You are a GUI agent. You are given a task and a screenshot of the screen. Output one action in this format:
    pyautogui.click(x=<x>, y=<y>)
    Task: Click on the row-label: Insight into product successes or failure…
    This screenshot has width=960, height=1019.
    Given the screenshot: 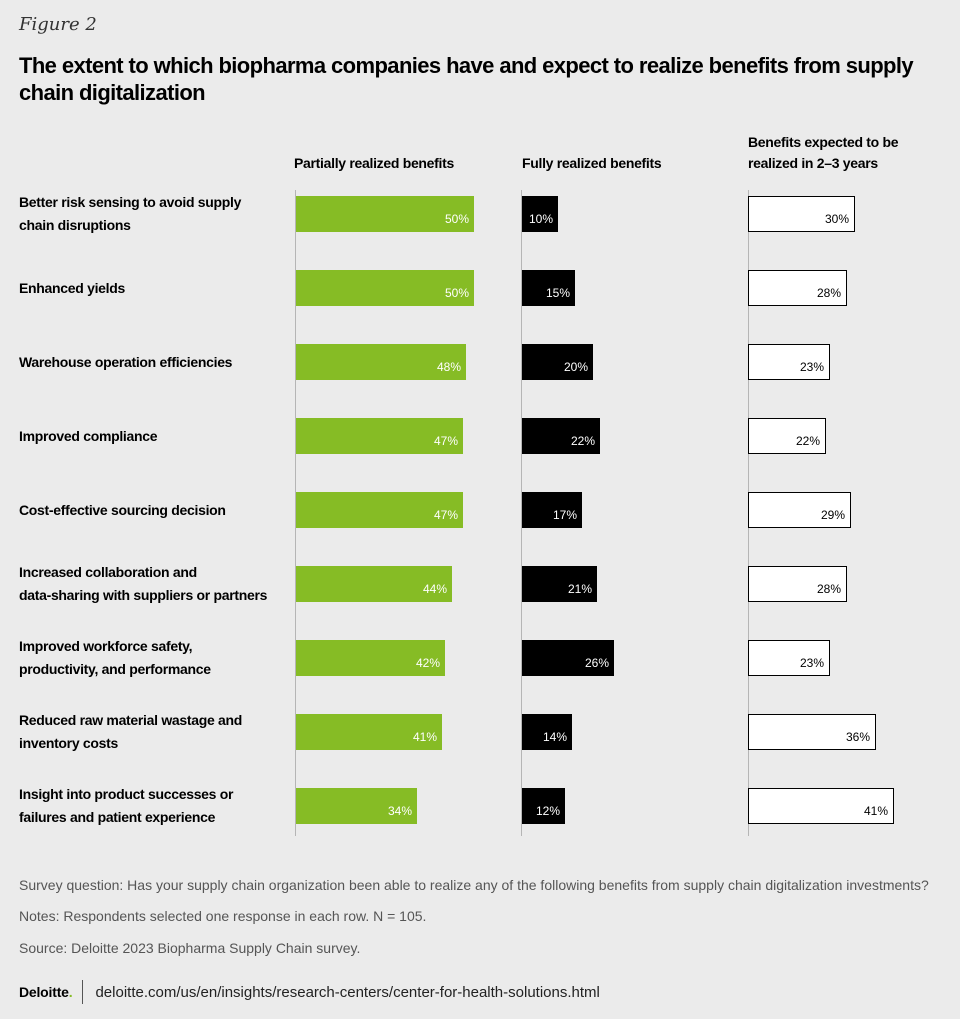 What is the action you would take?
    pyautogui.click(x=126, y=805)
    